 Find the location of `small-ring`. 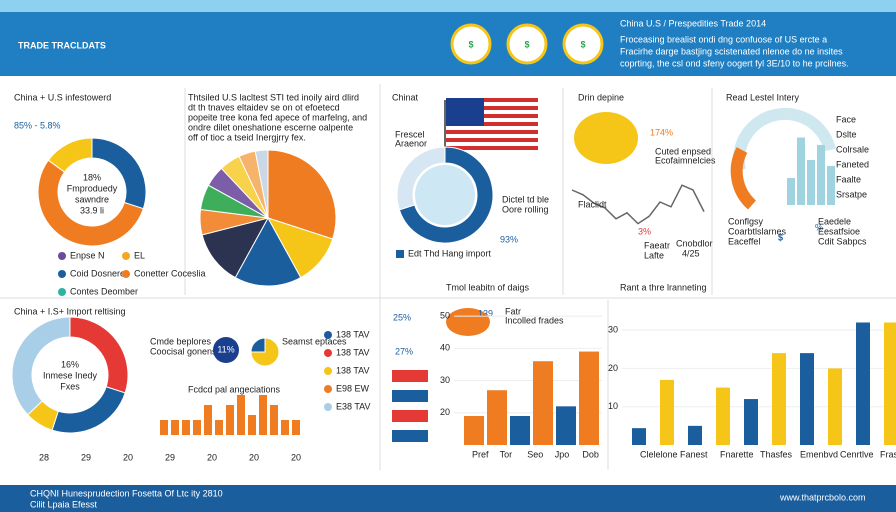

small-ring is located at coordinates (226, 350).